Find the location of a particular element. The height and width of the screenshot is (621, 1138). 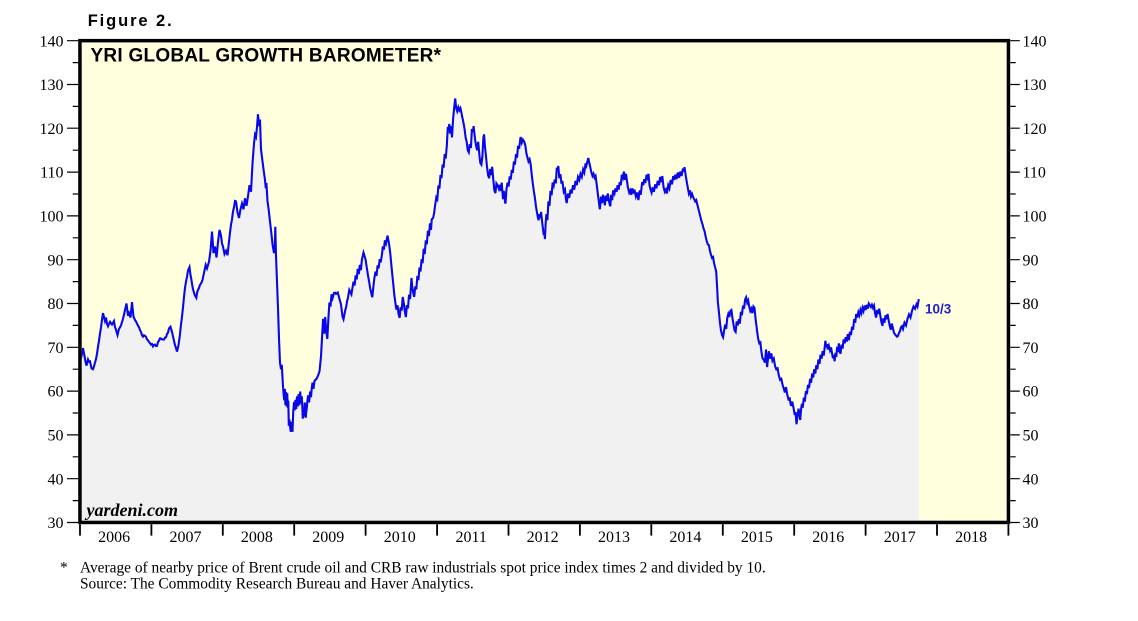

svg-text: 2012 is located at coordinates (543, 537).